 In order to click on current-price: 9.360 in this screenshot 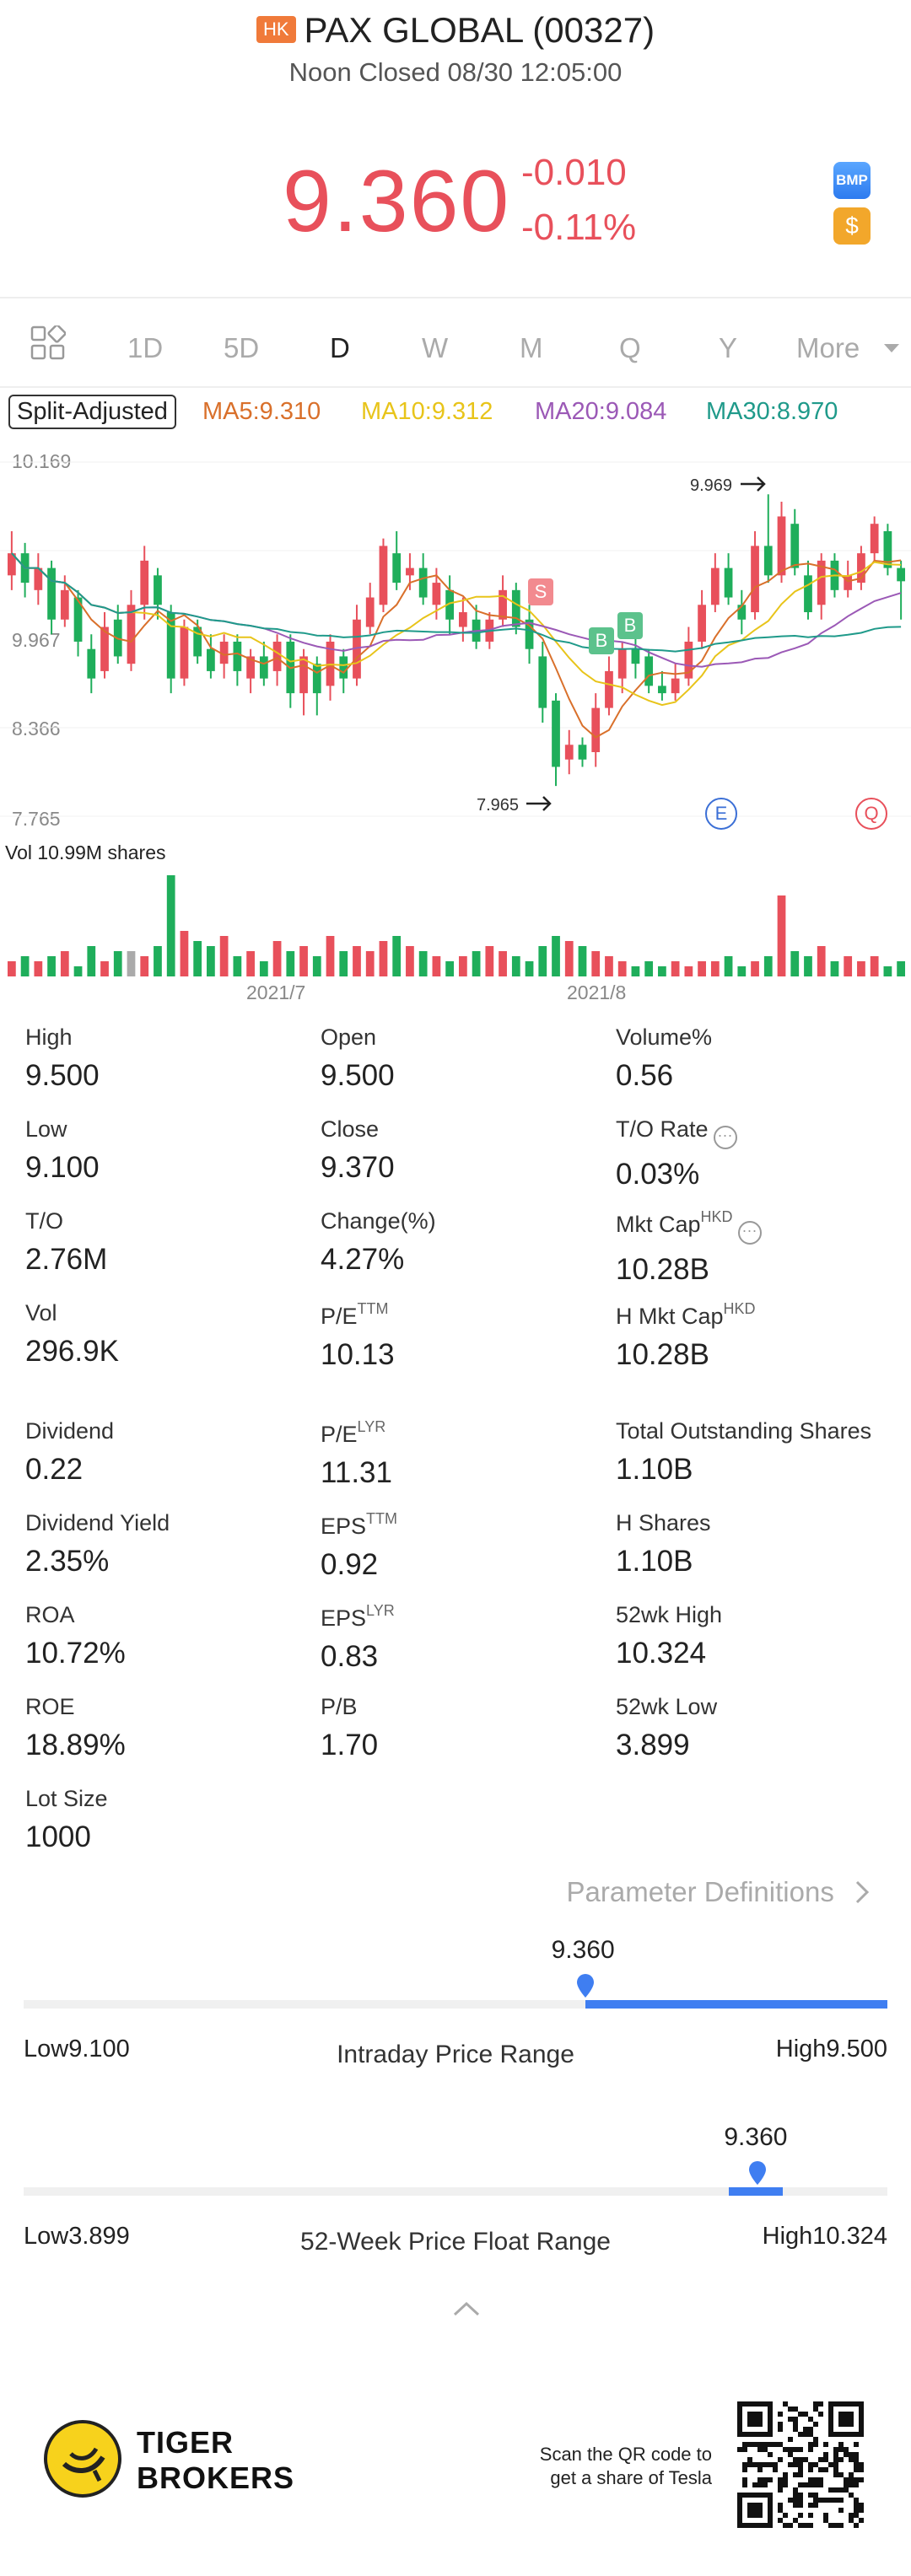, I will do `click(397, 202)`.